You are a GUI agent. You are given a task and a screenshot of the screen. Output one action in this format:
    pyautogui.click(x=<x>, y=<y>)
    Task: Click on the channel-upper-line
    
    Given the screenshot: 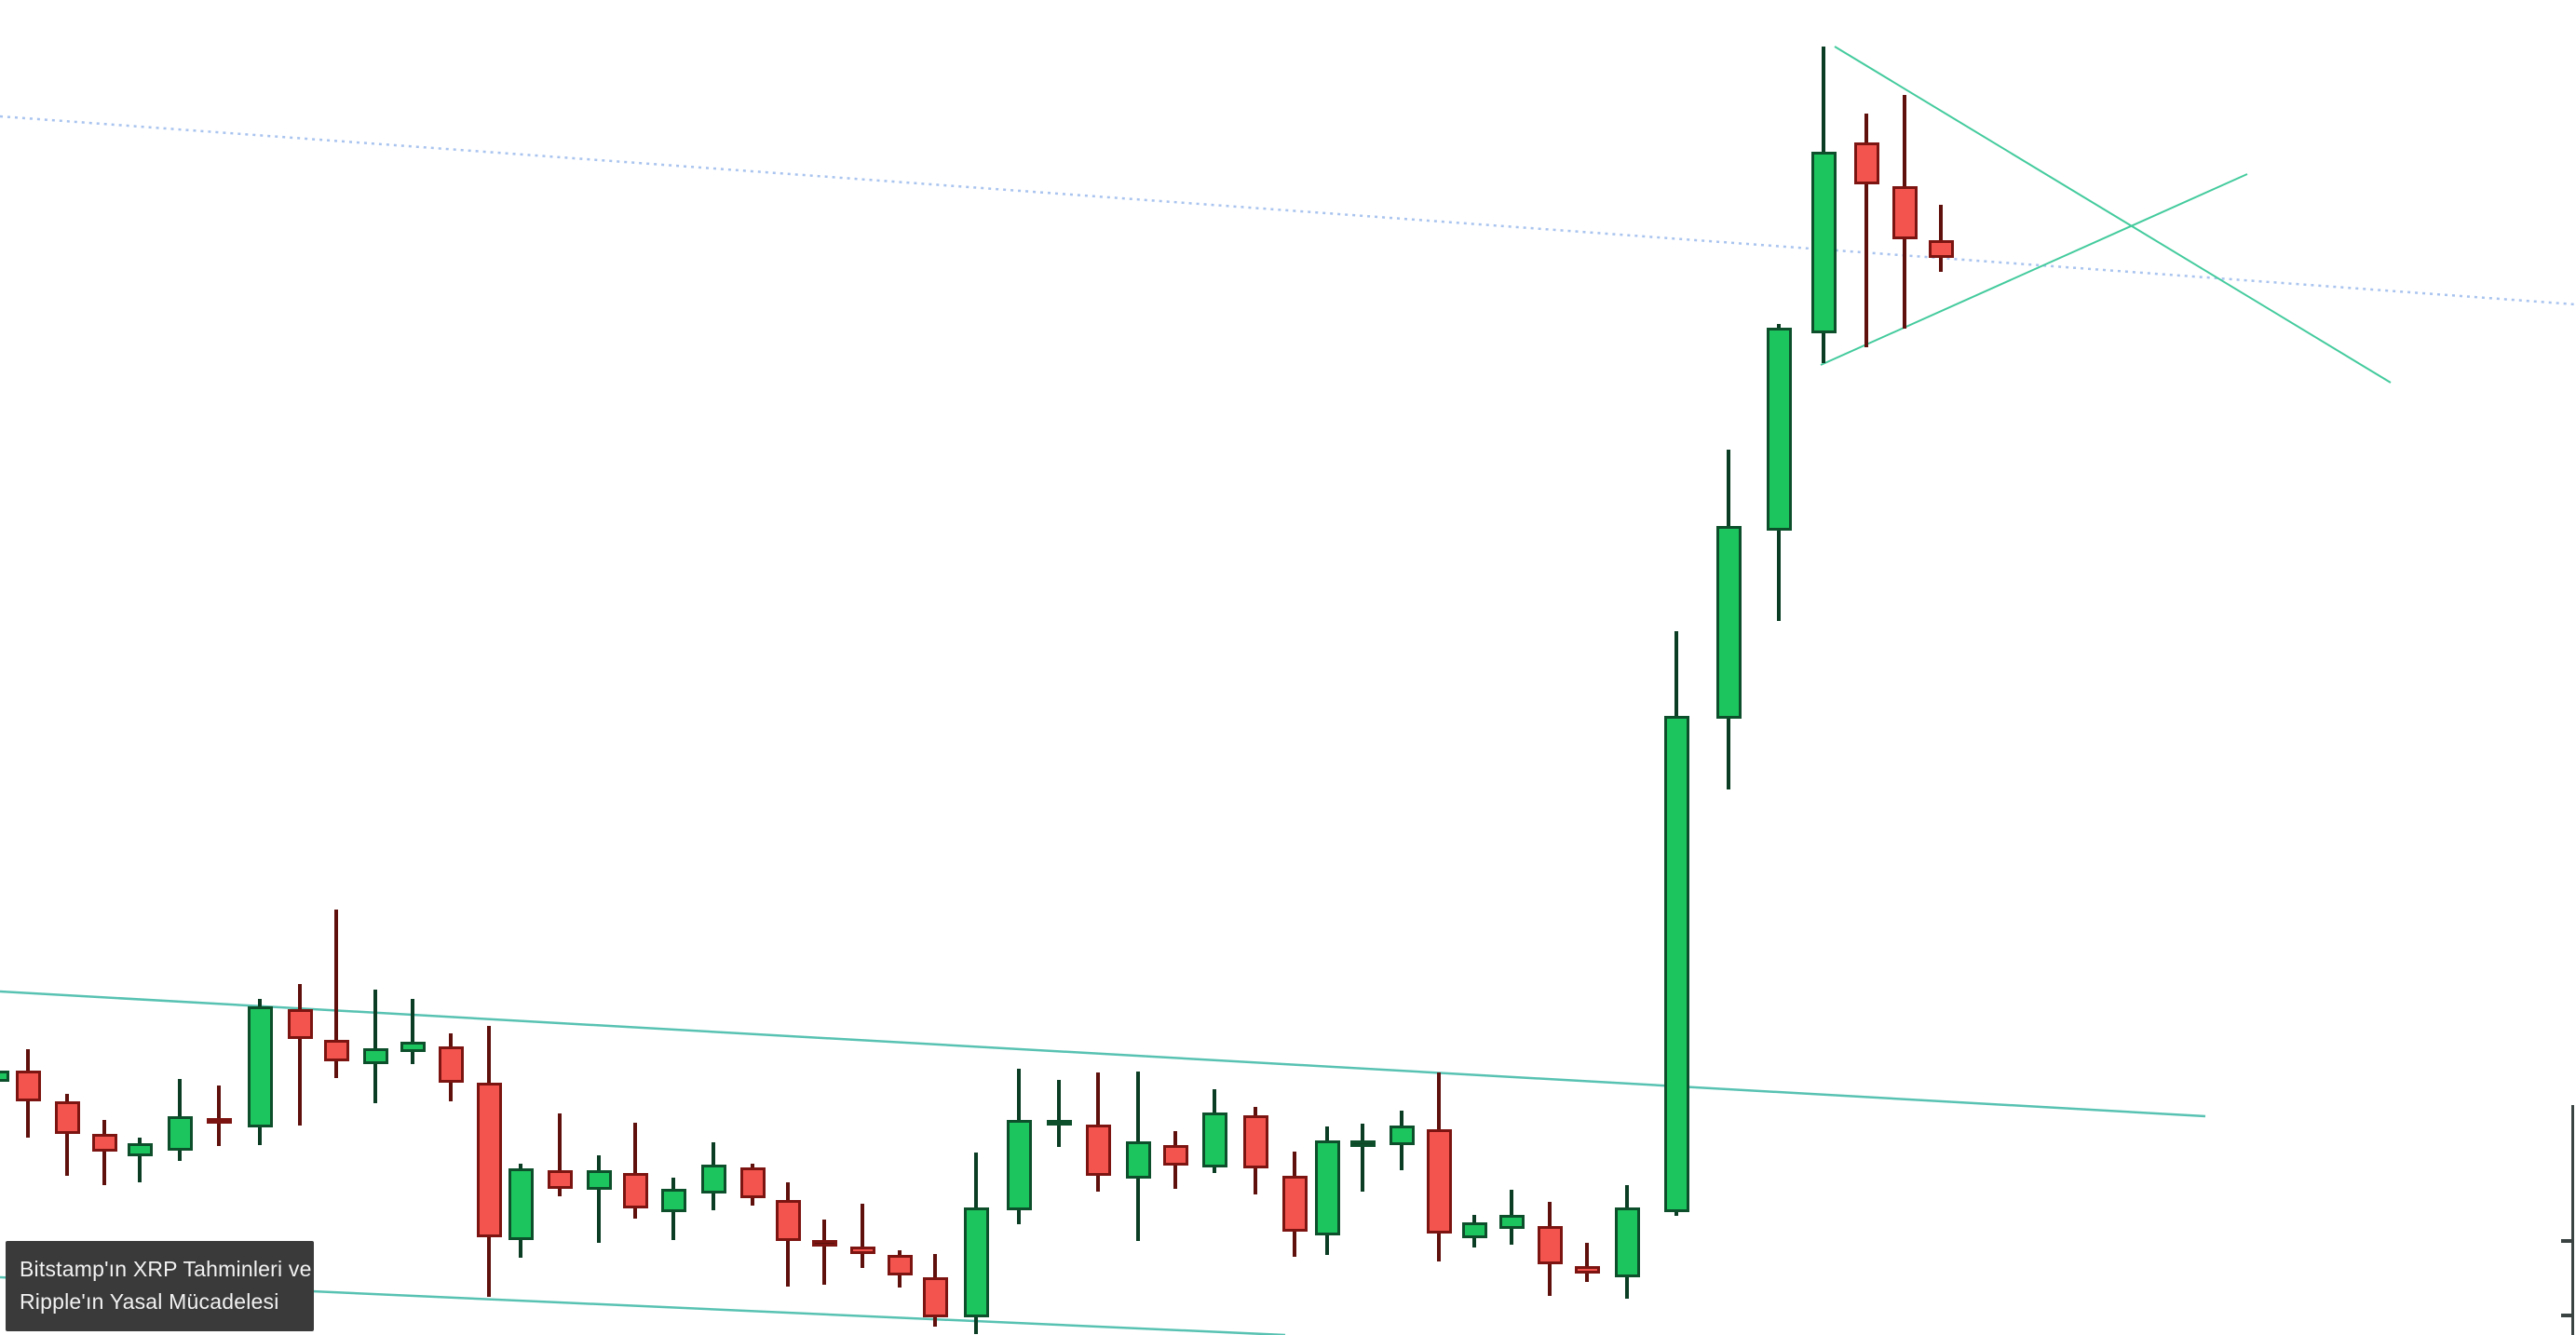 What is the action you would take?
    pyautogui.click(x=1103, y=1054)
    